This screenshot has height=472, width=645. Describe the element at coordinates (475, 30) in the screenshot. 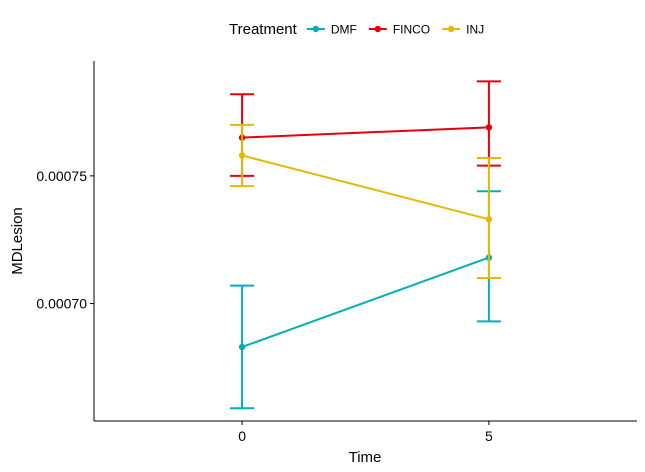

I see `legend-label-inj: INJ` at that location.